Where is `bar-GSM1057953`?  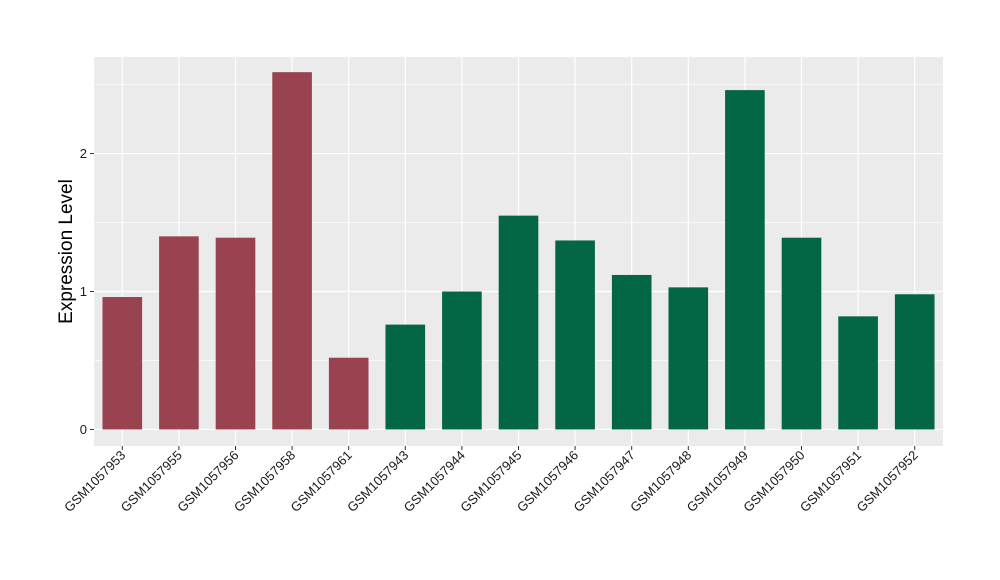
bar-GSM1057953 is located at coordinates (122, 363).